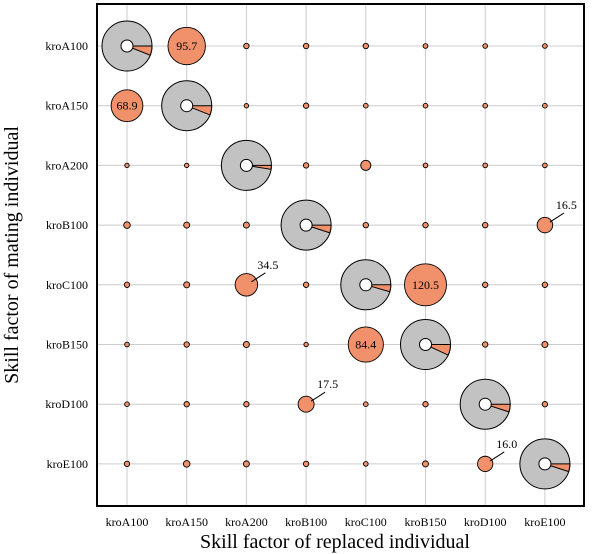 The height and width of the screenshot is (554, 592). Describe the element at coordinates (66, 46) in the screenshot. I see `y-tick-label: kroA100` at that location.